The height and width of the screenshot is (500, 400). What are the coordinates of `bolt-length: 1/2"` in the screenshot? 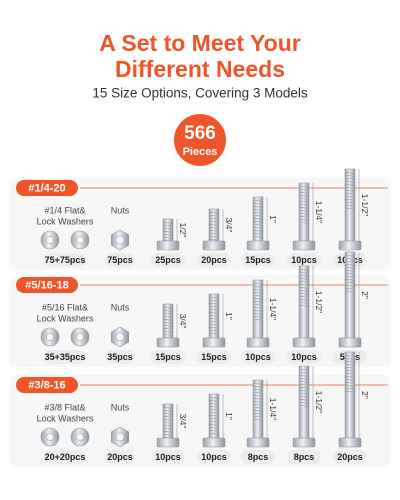 It's located at (183, 230).